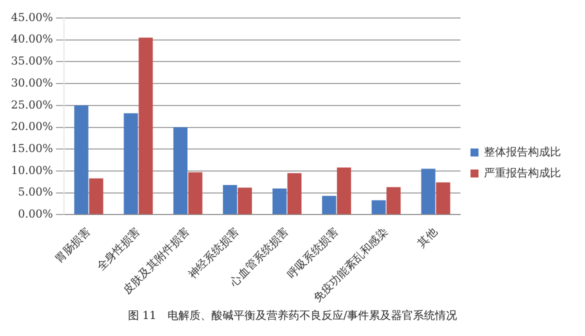 Image resolution: width=585 pixels, height=336 pixels. I want to click on caption: 图 11 电解质、酸碱平衡及营养药不良反应/事件累及器官系统情况, so click(292, 315).